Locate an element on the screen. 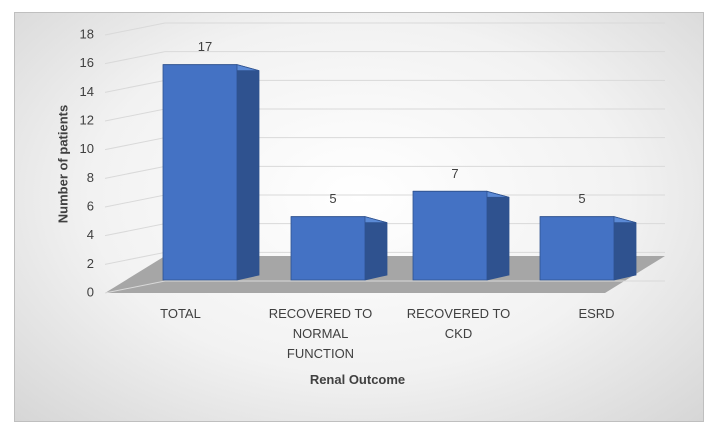 This screenshot has width=715, height=431. y-tick-label: 18 is located at coordinates (87, 33).